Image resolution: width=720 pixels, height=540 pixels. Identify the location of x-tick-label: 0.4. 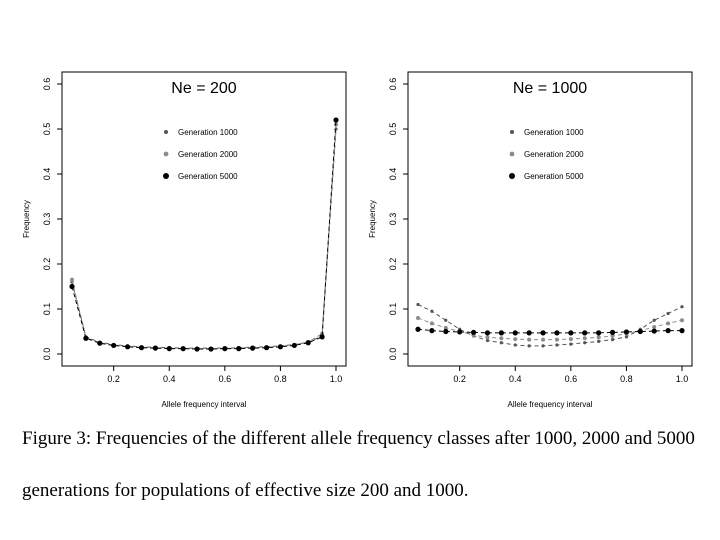
(515, 379).